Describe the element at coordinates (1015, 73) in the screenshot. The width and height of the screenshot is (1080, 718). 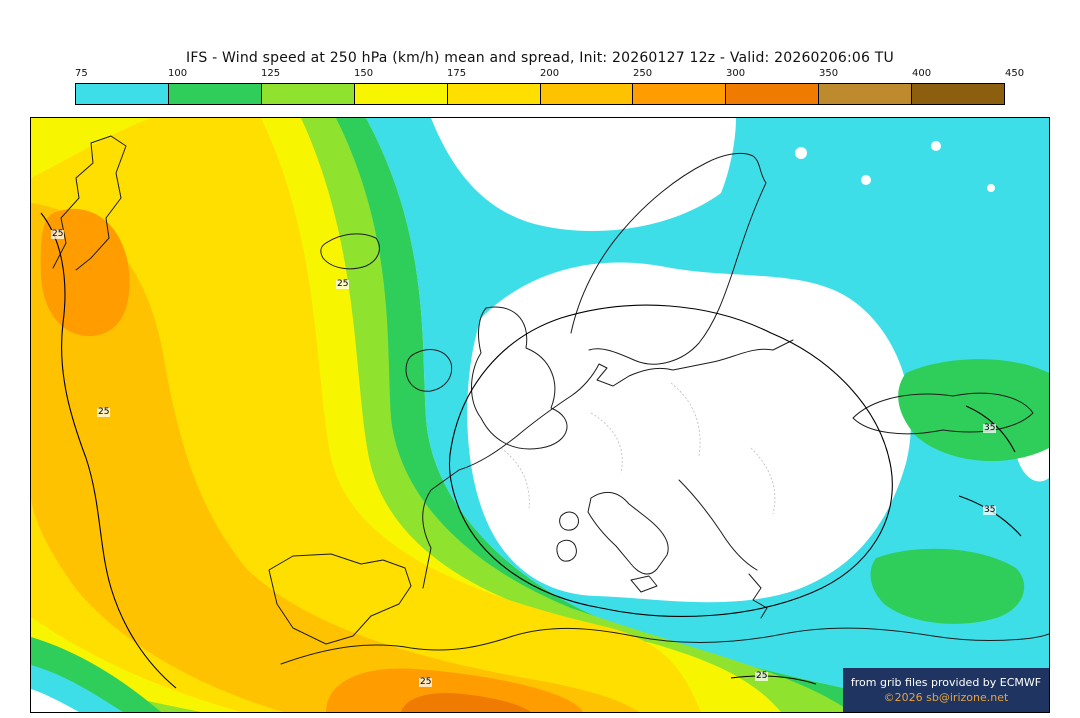
I see `colorbar-tick: 450` at that location.